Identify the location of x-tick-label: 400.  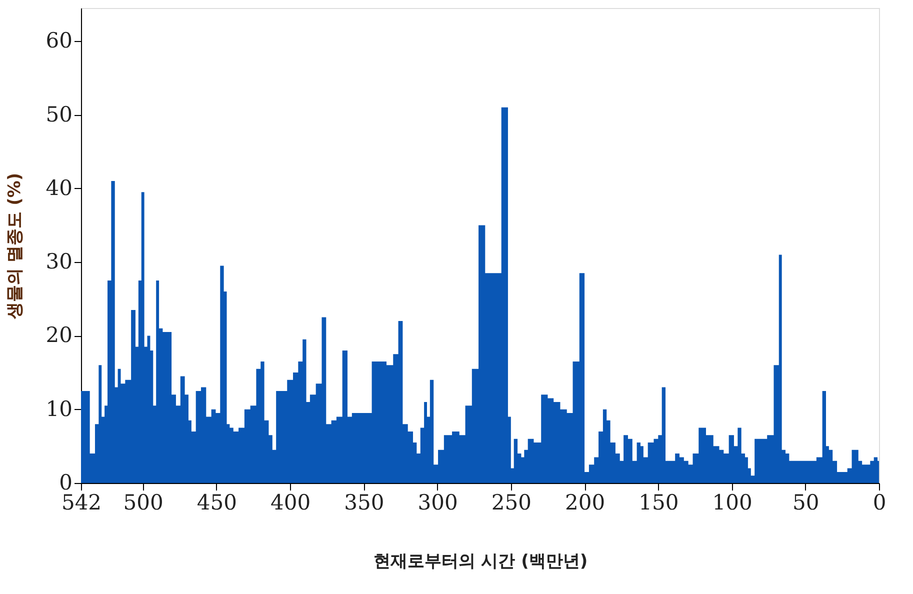
(290, 502).